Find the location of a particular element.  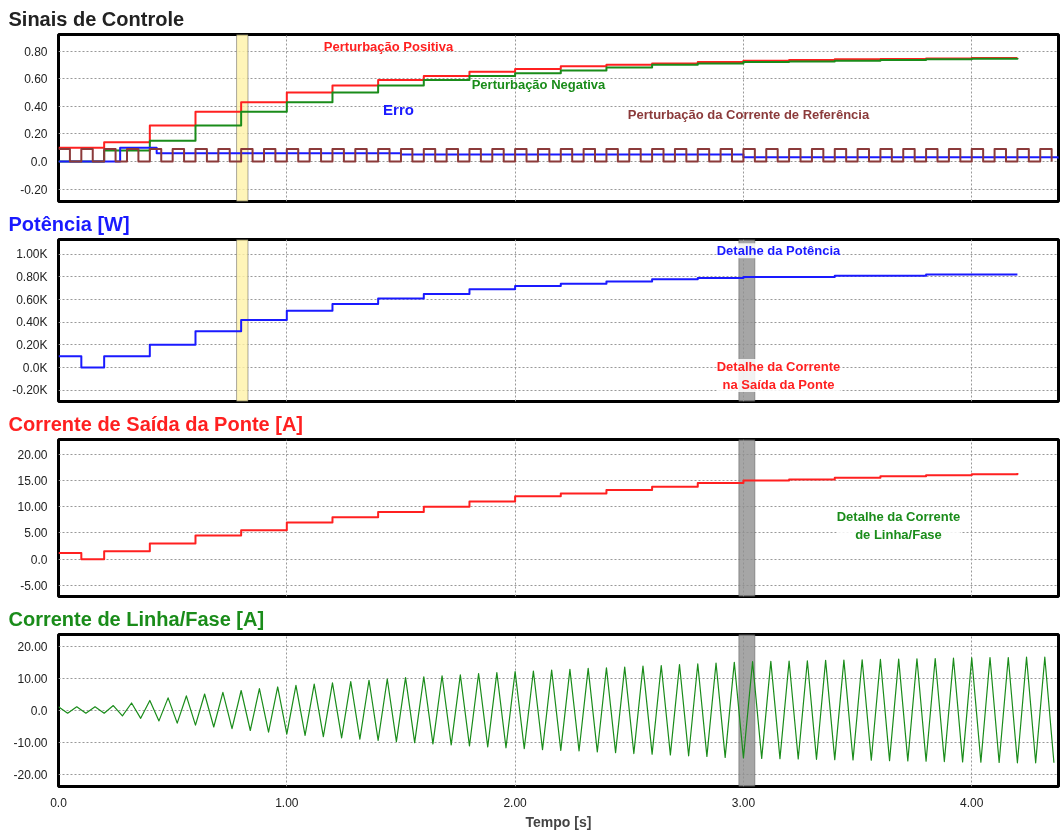

annotation: Detalhe da Corrente na Saída da Ponte is located at coordinates (778, 376).